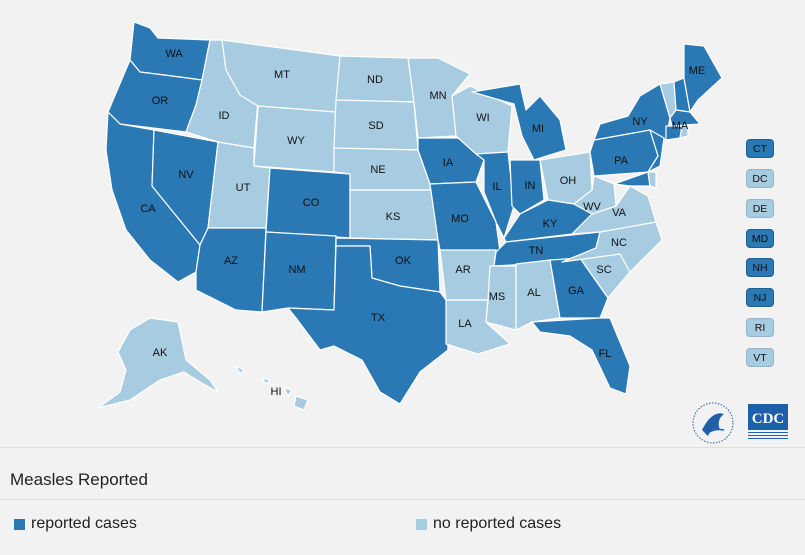 Image resolution: width=805 pixels, height=555 pixels. Describe the element at coordinates (592, 207) in the screenshot. I see `label-WV: WV` at that location.